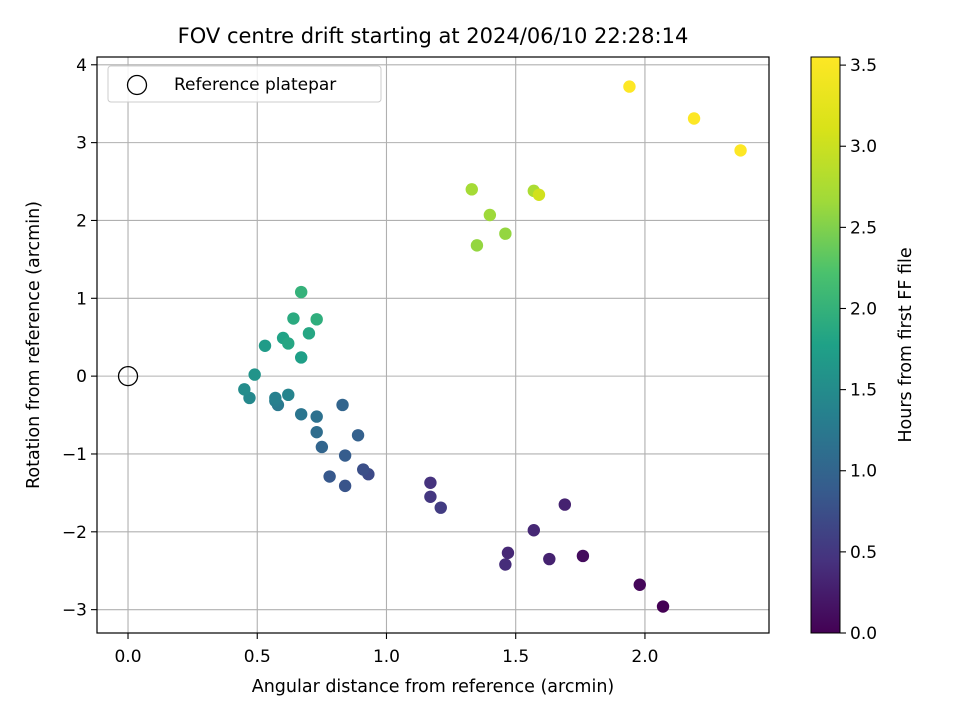 This screenshot has height=720, width=960. Describe the element at coordinates (81, 377) in the screenshot. I see `y-tick-label: 0` at that location.